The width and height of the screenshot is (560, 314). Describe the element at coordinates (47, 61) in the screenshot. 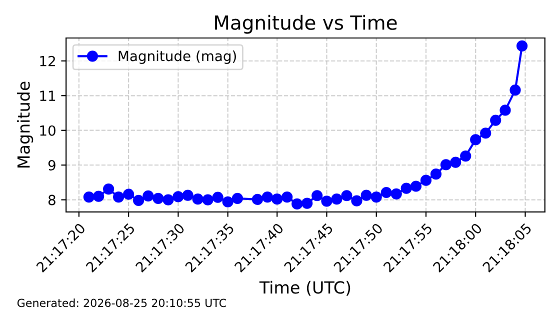

I see `y-tick-label: 12` at that location.